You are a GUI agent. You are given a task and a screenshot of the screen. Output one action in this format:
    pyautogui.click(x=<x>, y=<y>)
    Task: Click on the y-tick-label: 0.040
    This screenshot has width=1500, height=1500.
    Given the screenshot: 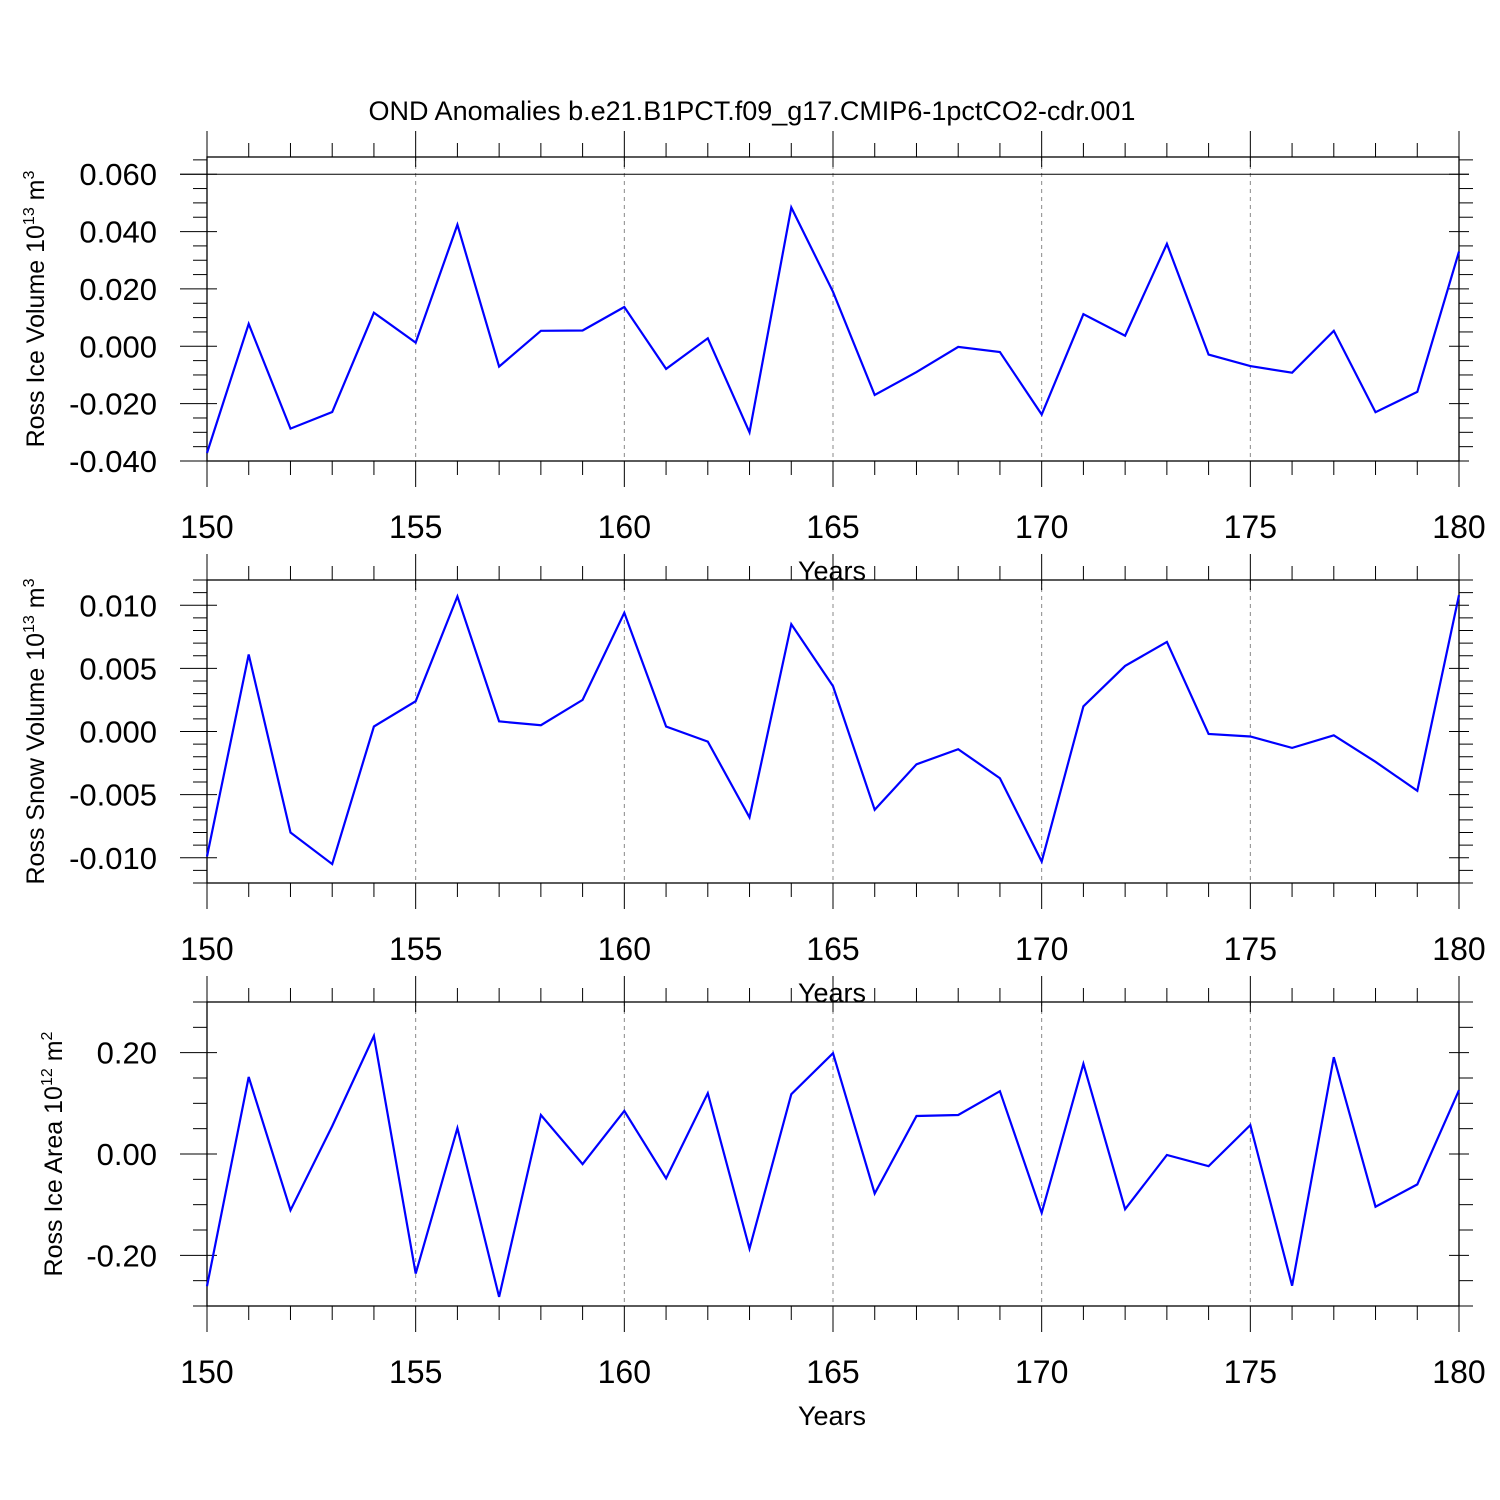 What is the action you would take?
    pyautogui.click(x=118, y=232)
    